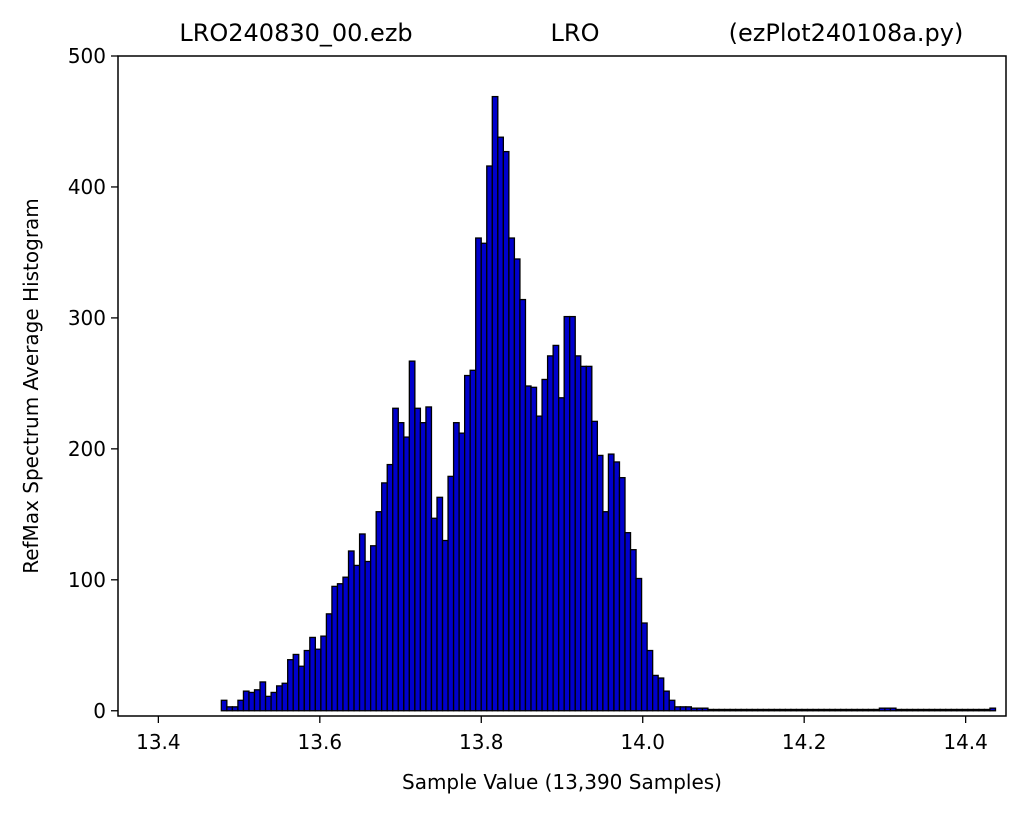  I want to click on y-tick-label: 200, so click(87, 449).